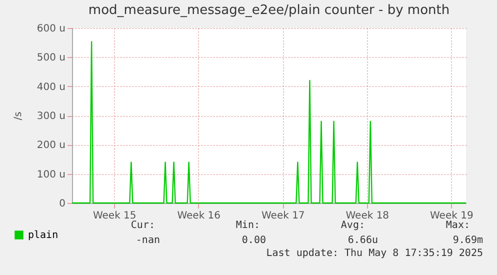 This screenshot has height=275, width=497. Describe the element at coordinates (51, 146) in the screenshot. I see `y-tick-label: 200 u` at that location.